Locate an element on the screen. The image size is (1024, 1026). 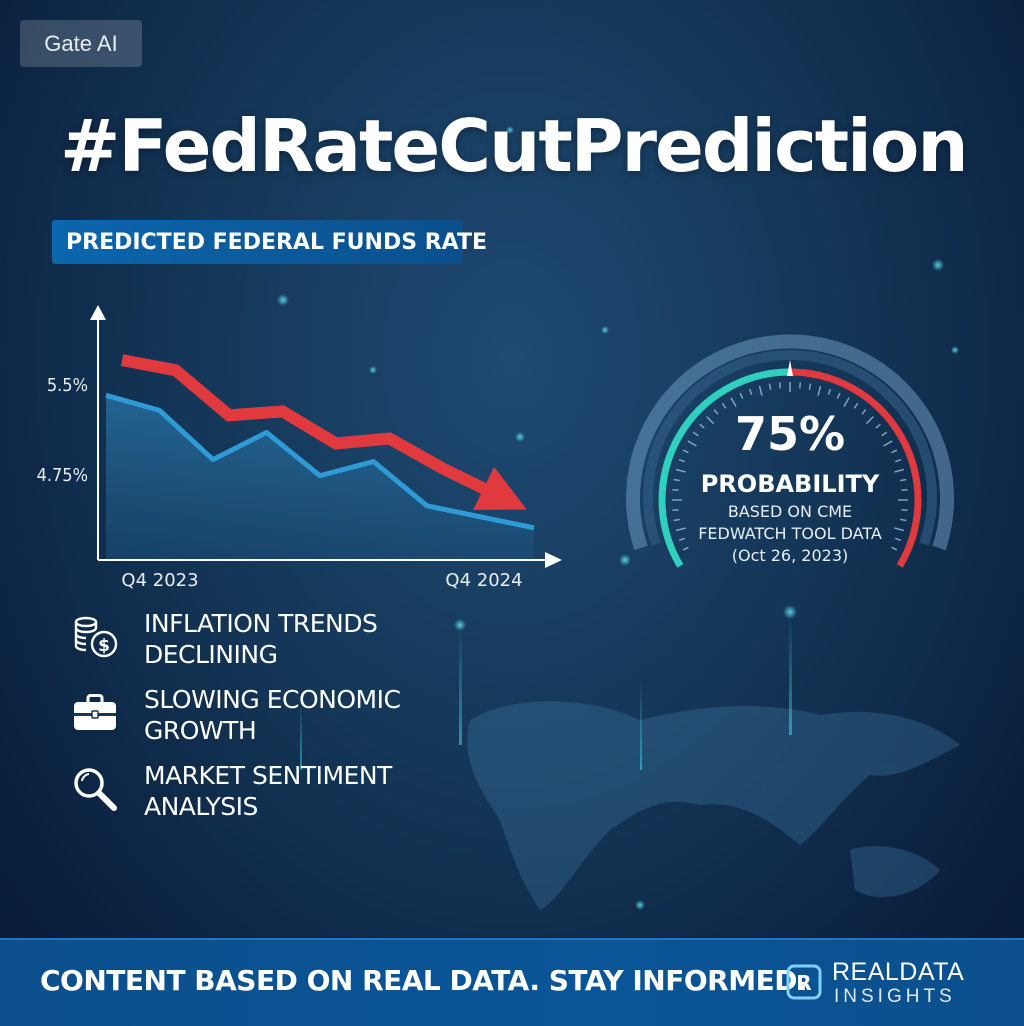
blue-series-line is located at coordinates (320, 461).